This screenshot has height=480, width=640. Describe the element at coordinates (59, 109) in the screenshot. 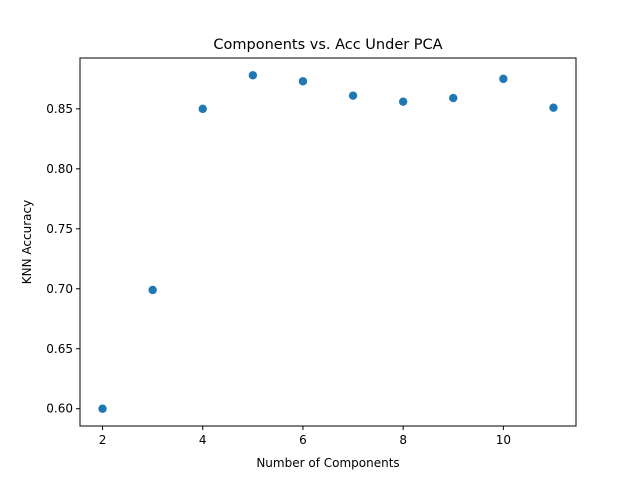

I see `y-tick-label: 0.85` at that location.